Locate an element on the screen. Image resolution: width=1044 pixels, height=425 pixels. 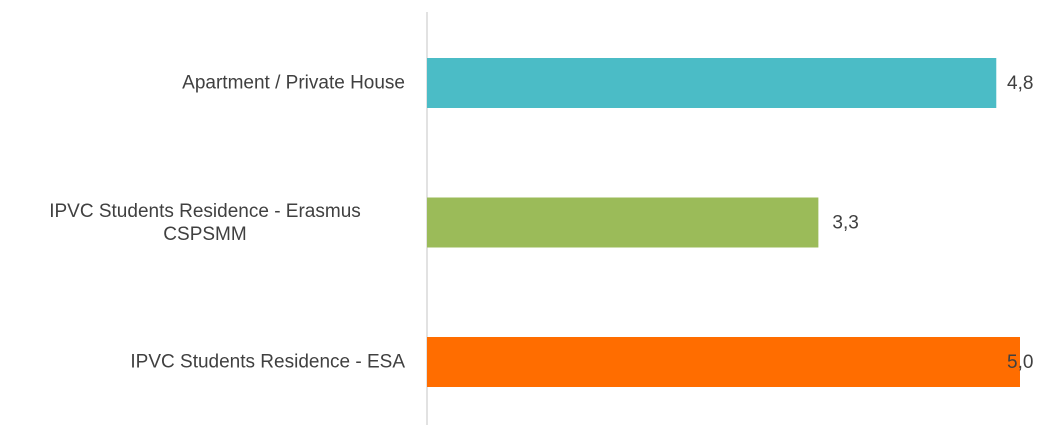
value-label: 5,0 is located at coordinates (1020, 362).